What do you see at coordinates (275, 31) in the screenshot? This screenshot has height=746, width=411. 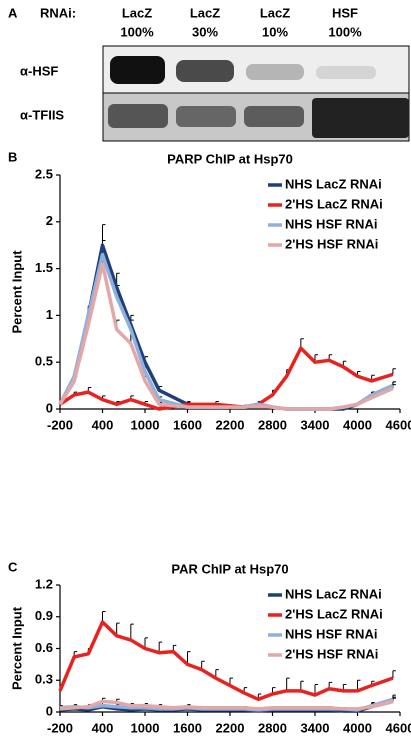 I see `lane-percent: 10%` at bounding box center [275, 31].